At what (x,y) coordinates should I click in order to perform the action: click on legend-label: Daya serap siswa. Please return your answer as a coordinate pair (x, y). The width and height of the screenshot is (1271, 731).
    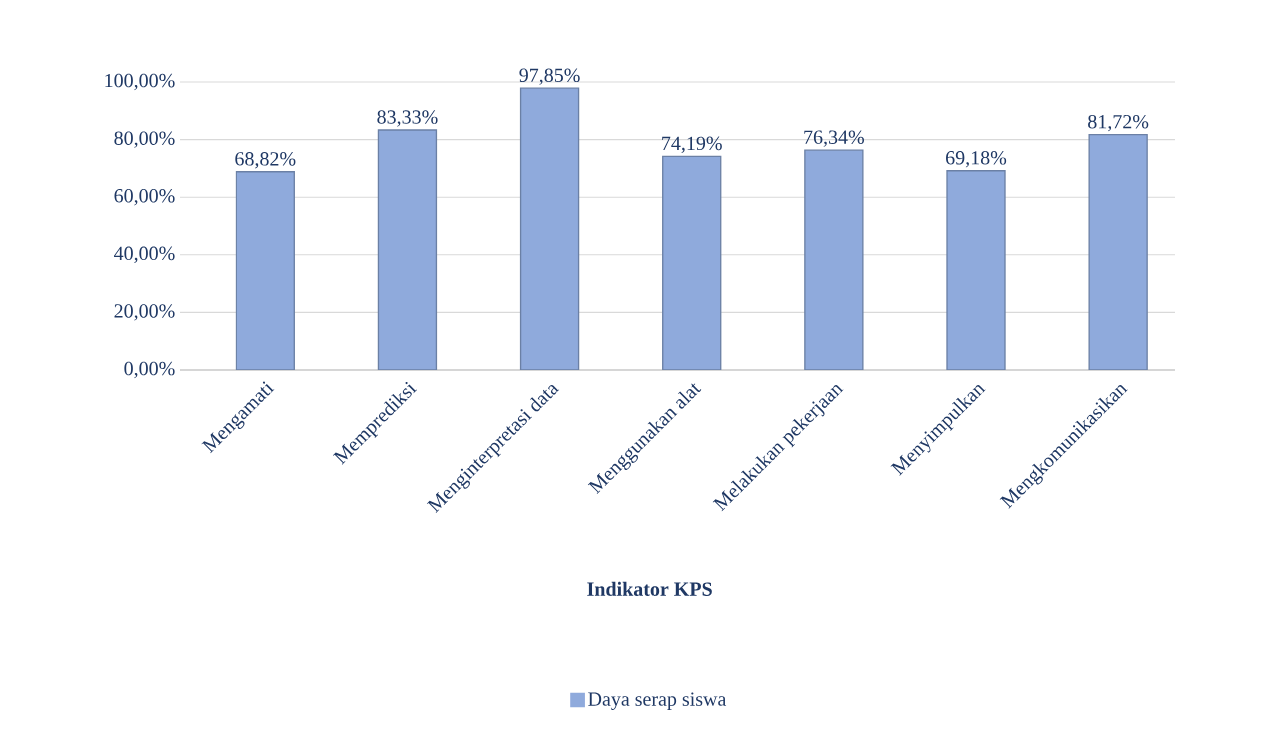
    Looking at the image, I should click on (657, 701).